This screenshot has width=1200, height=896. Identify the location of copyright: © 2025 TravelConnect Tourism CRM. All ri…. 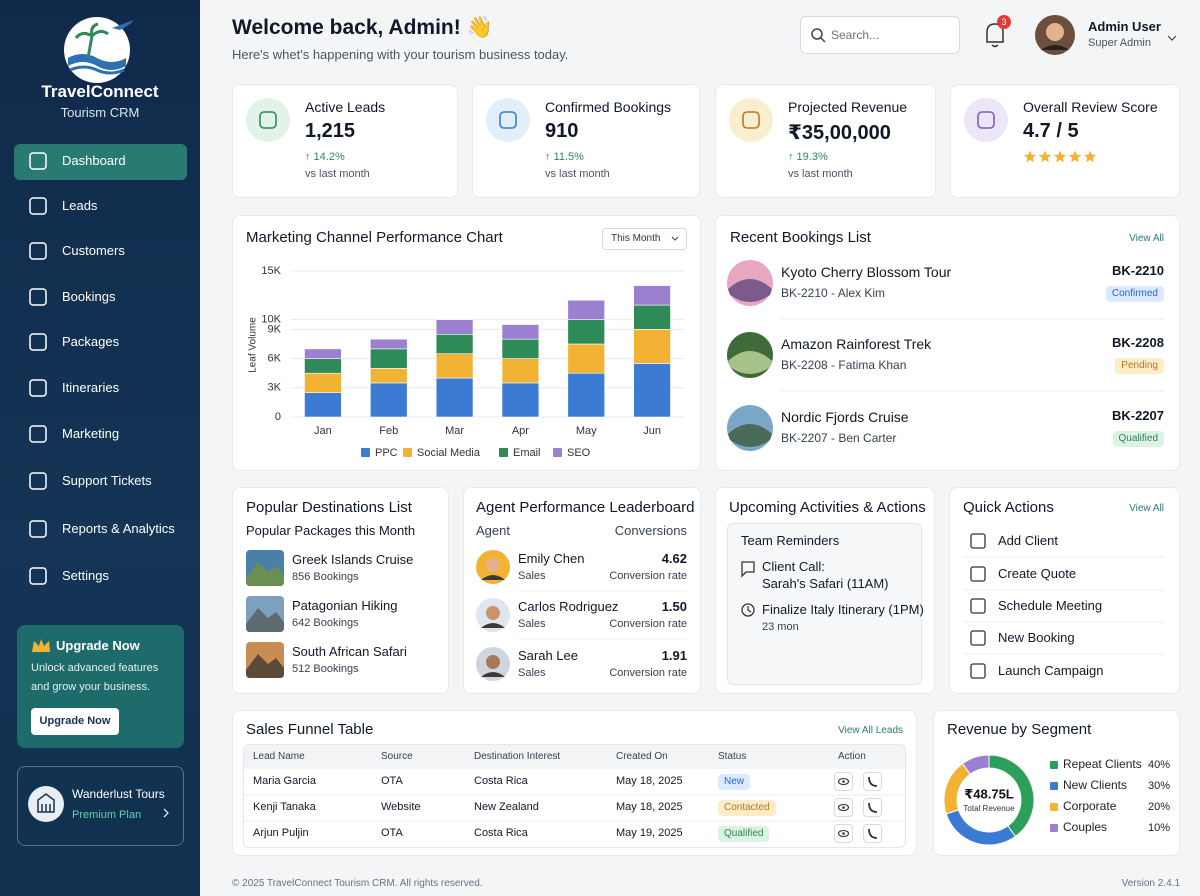
(357, 883).